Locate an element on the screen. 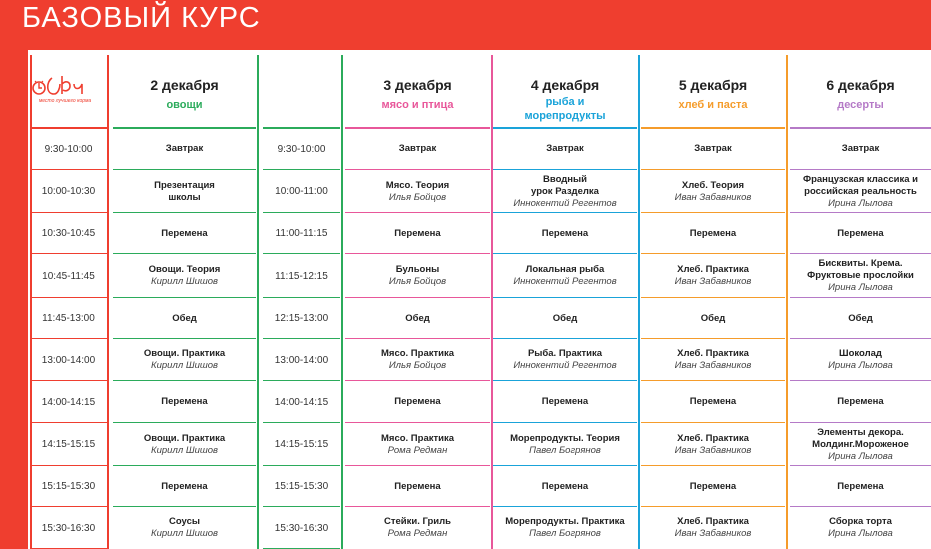 The width and height of the screenshot is (931, 549). day-date: 4 декабря is located at coordinates (565, 85).